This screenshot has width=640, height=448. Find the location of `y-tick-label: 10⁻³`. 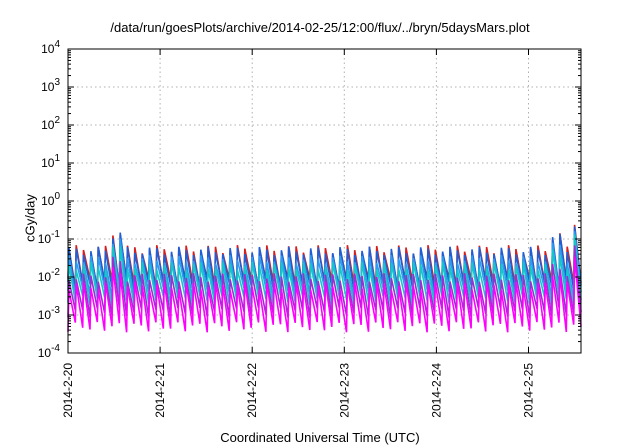

y-tick-label: 10⁻³ is located at coordinates (49, 313).